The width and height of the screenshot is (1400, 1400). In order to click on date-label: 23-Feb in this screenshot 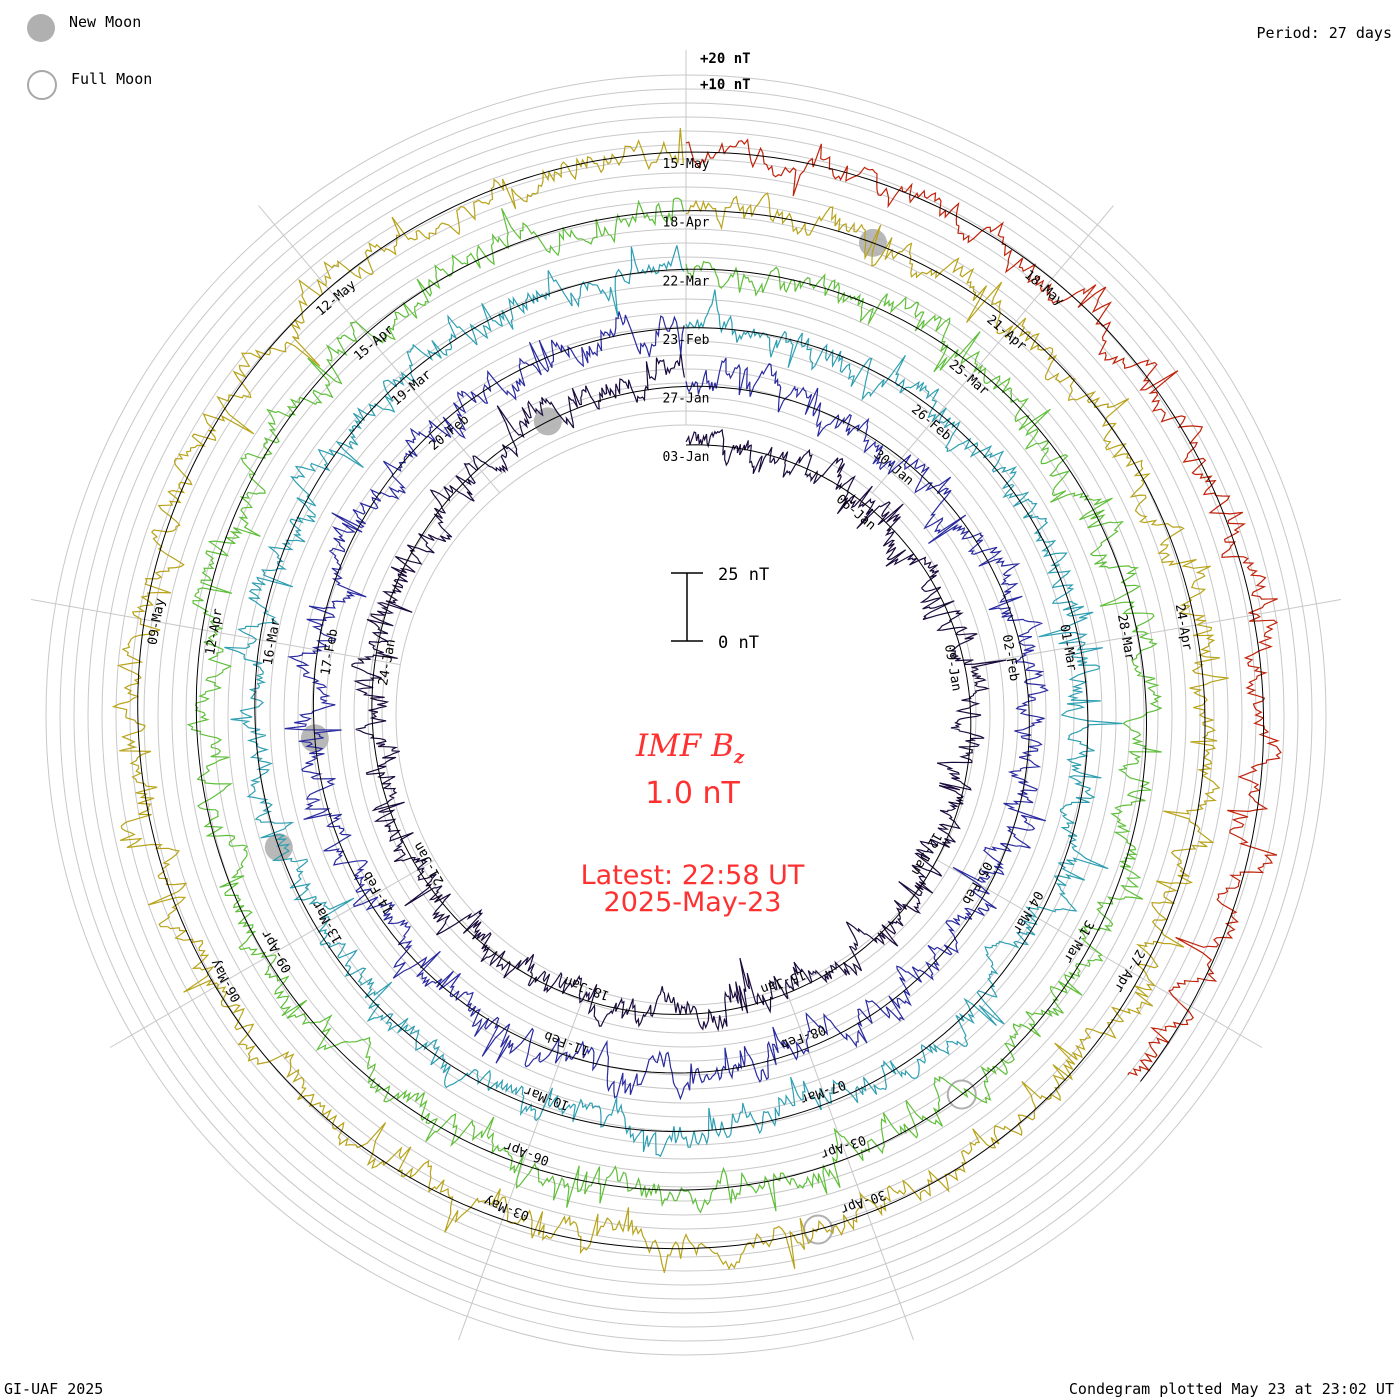, I will do `click(686, 340)`.